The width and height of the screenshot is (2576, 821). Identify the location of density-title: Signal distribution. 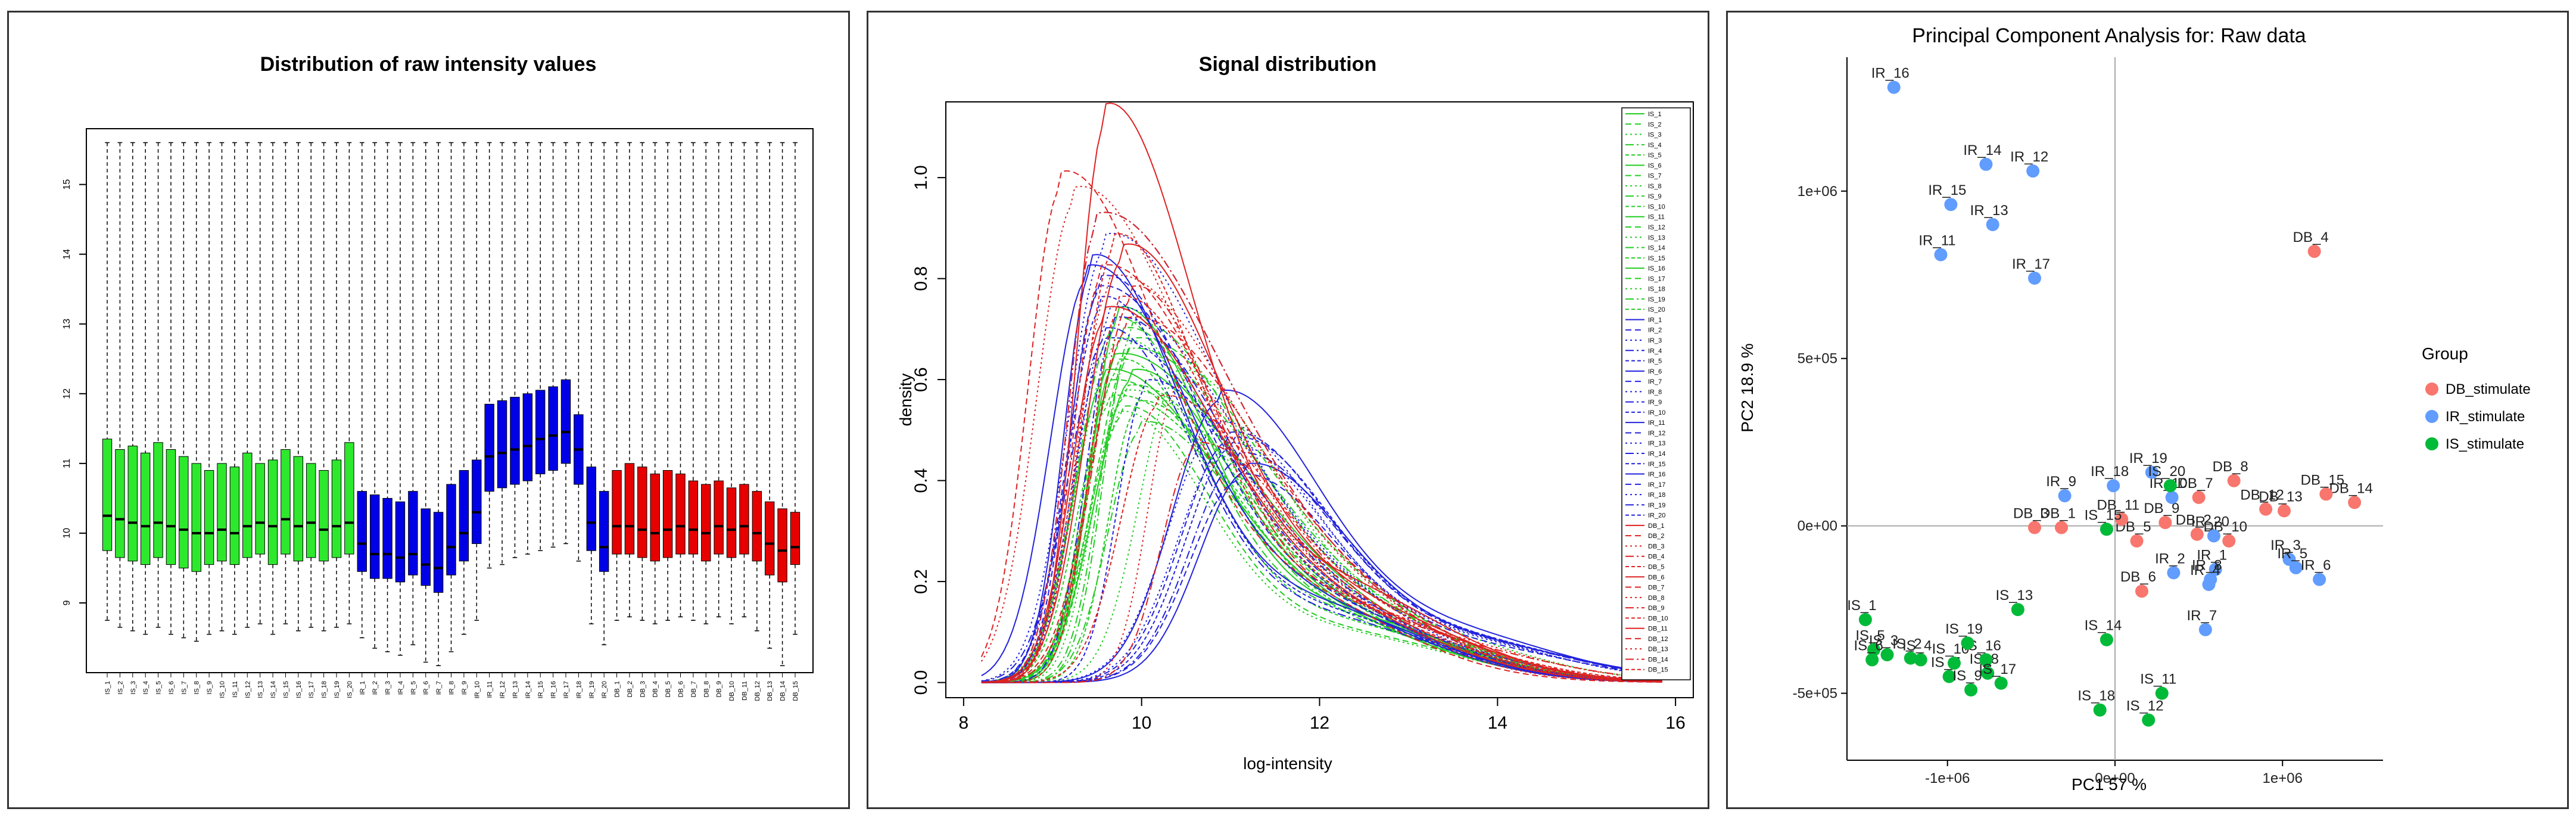
(1287, 64).